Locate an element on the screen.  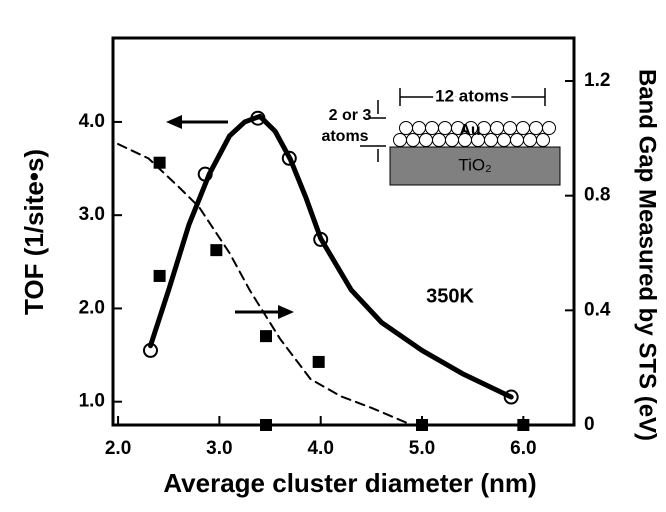
support-label: TiO₂ is located at coordinates (474, 164).